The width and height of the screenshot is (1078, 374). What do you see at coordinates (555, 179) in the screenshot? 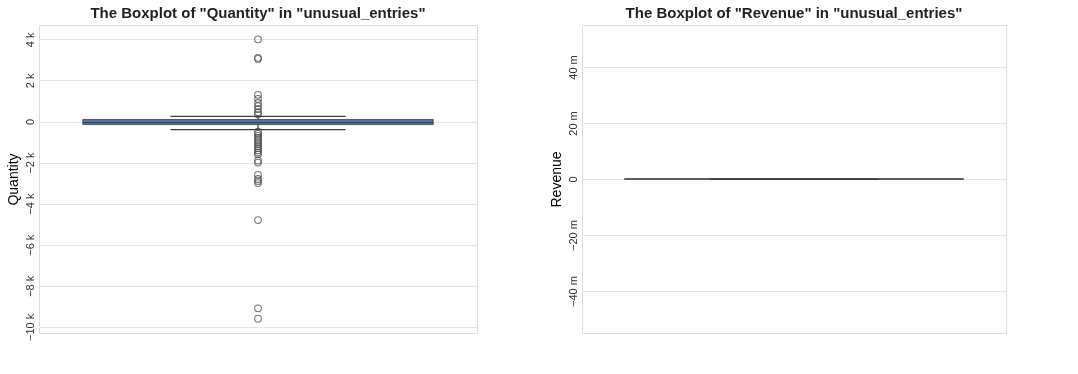
I see `y-axis-title: Revenue` at bounding box center [555, 179].